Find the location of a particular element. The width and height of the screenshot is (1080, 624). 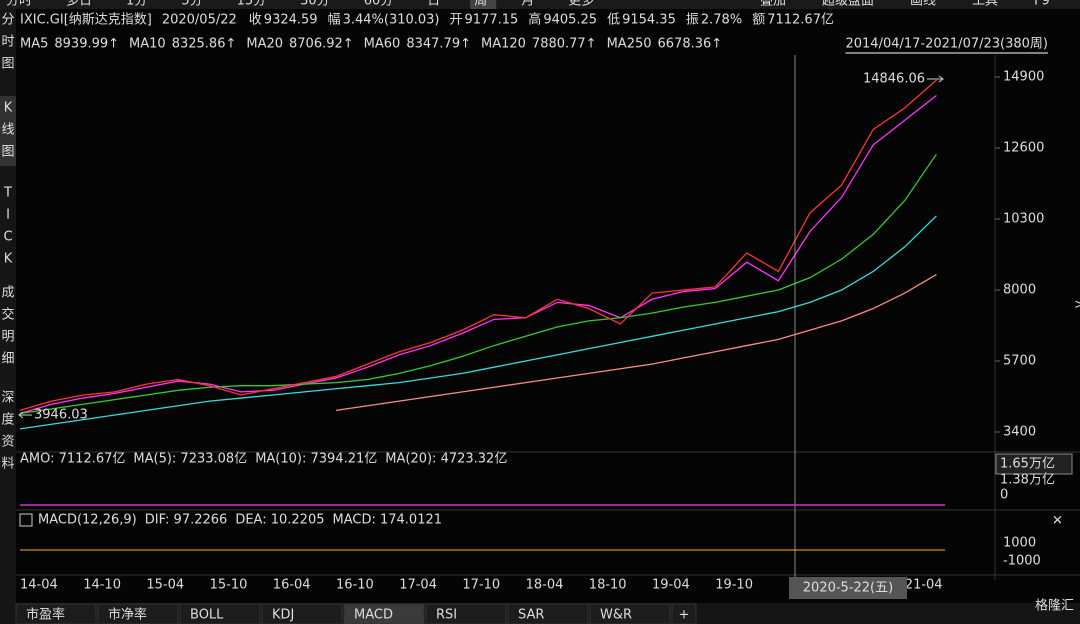

sidebar-char: 交 is located at coordinates (7, 315).